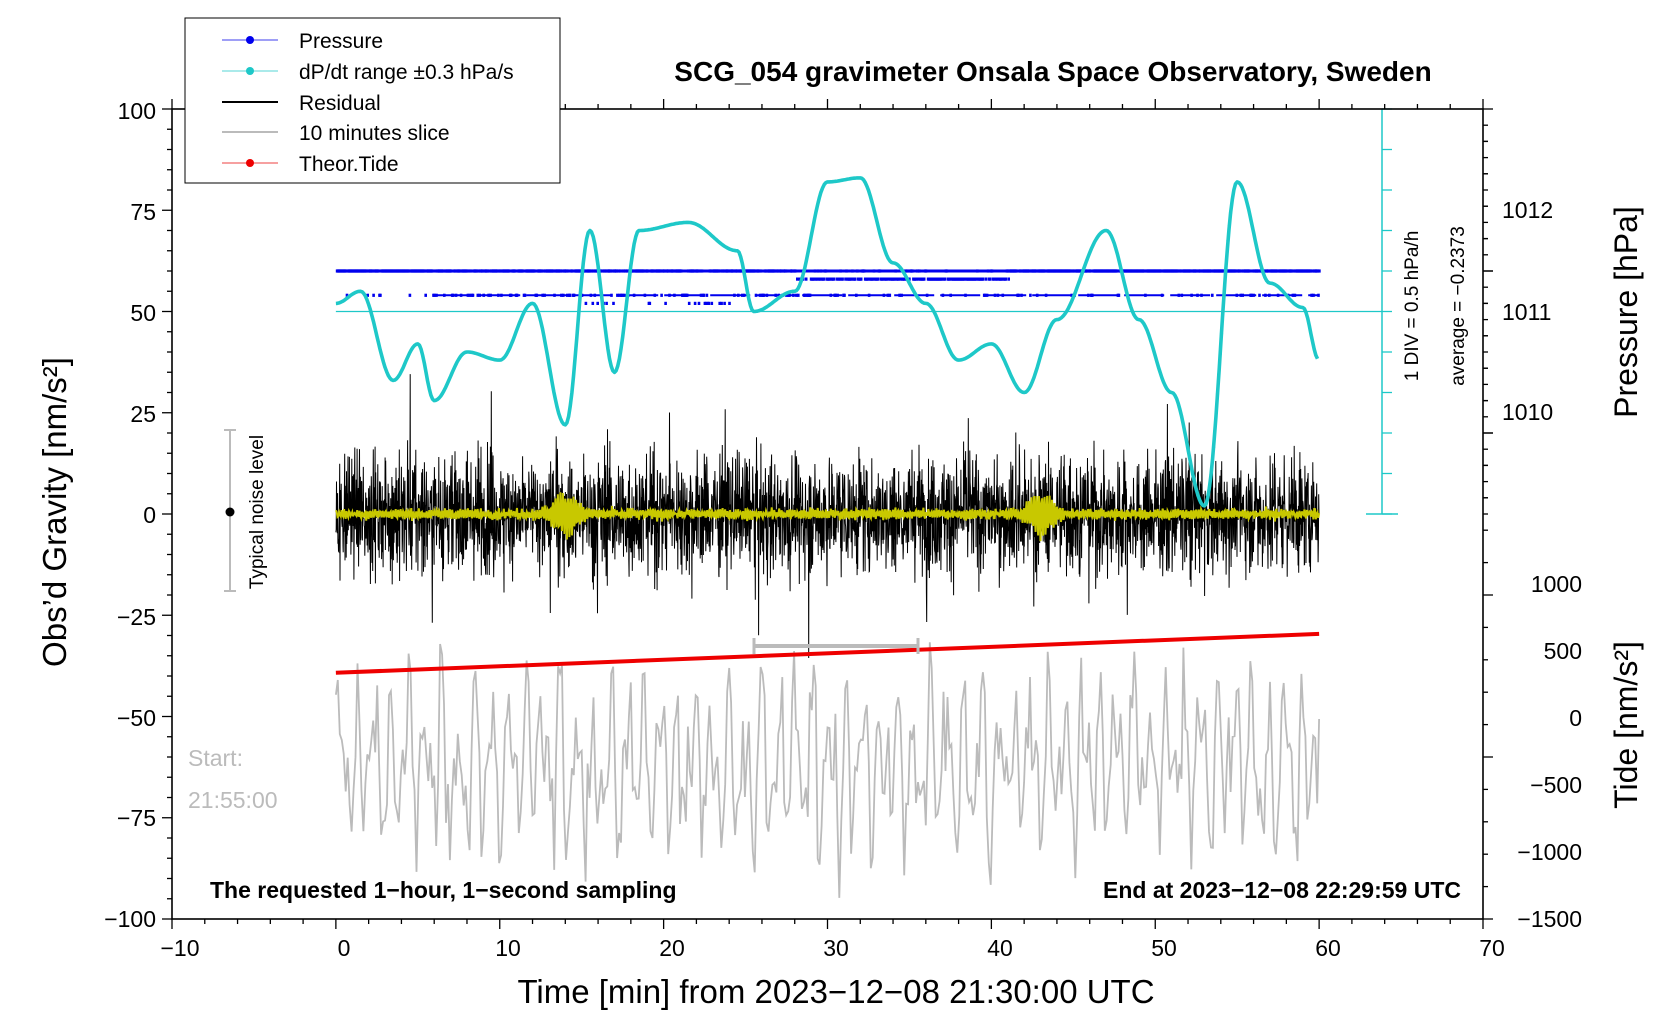  Describe the element at coordinates (443, 890) in the screenshot. I see `sampling-note: The requested 1−hour, 1−second sampling` at that location.